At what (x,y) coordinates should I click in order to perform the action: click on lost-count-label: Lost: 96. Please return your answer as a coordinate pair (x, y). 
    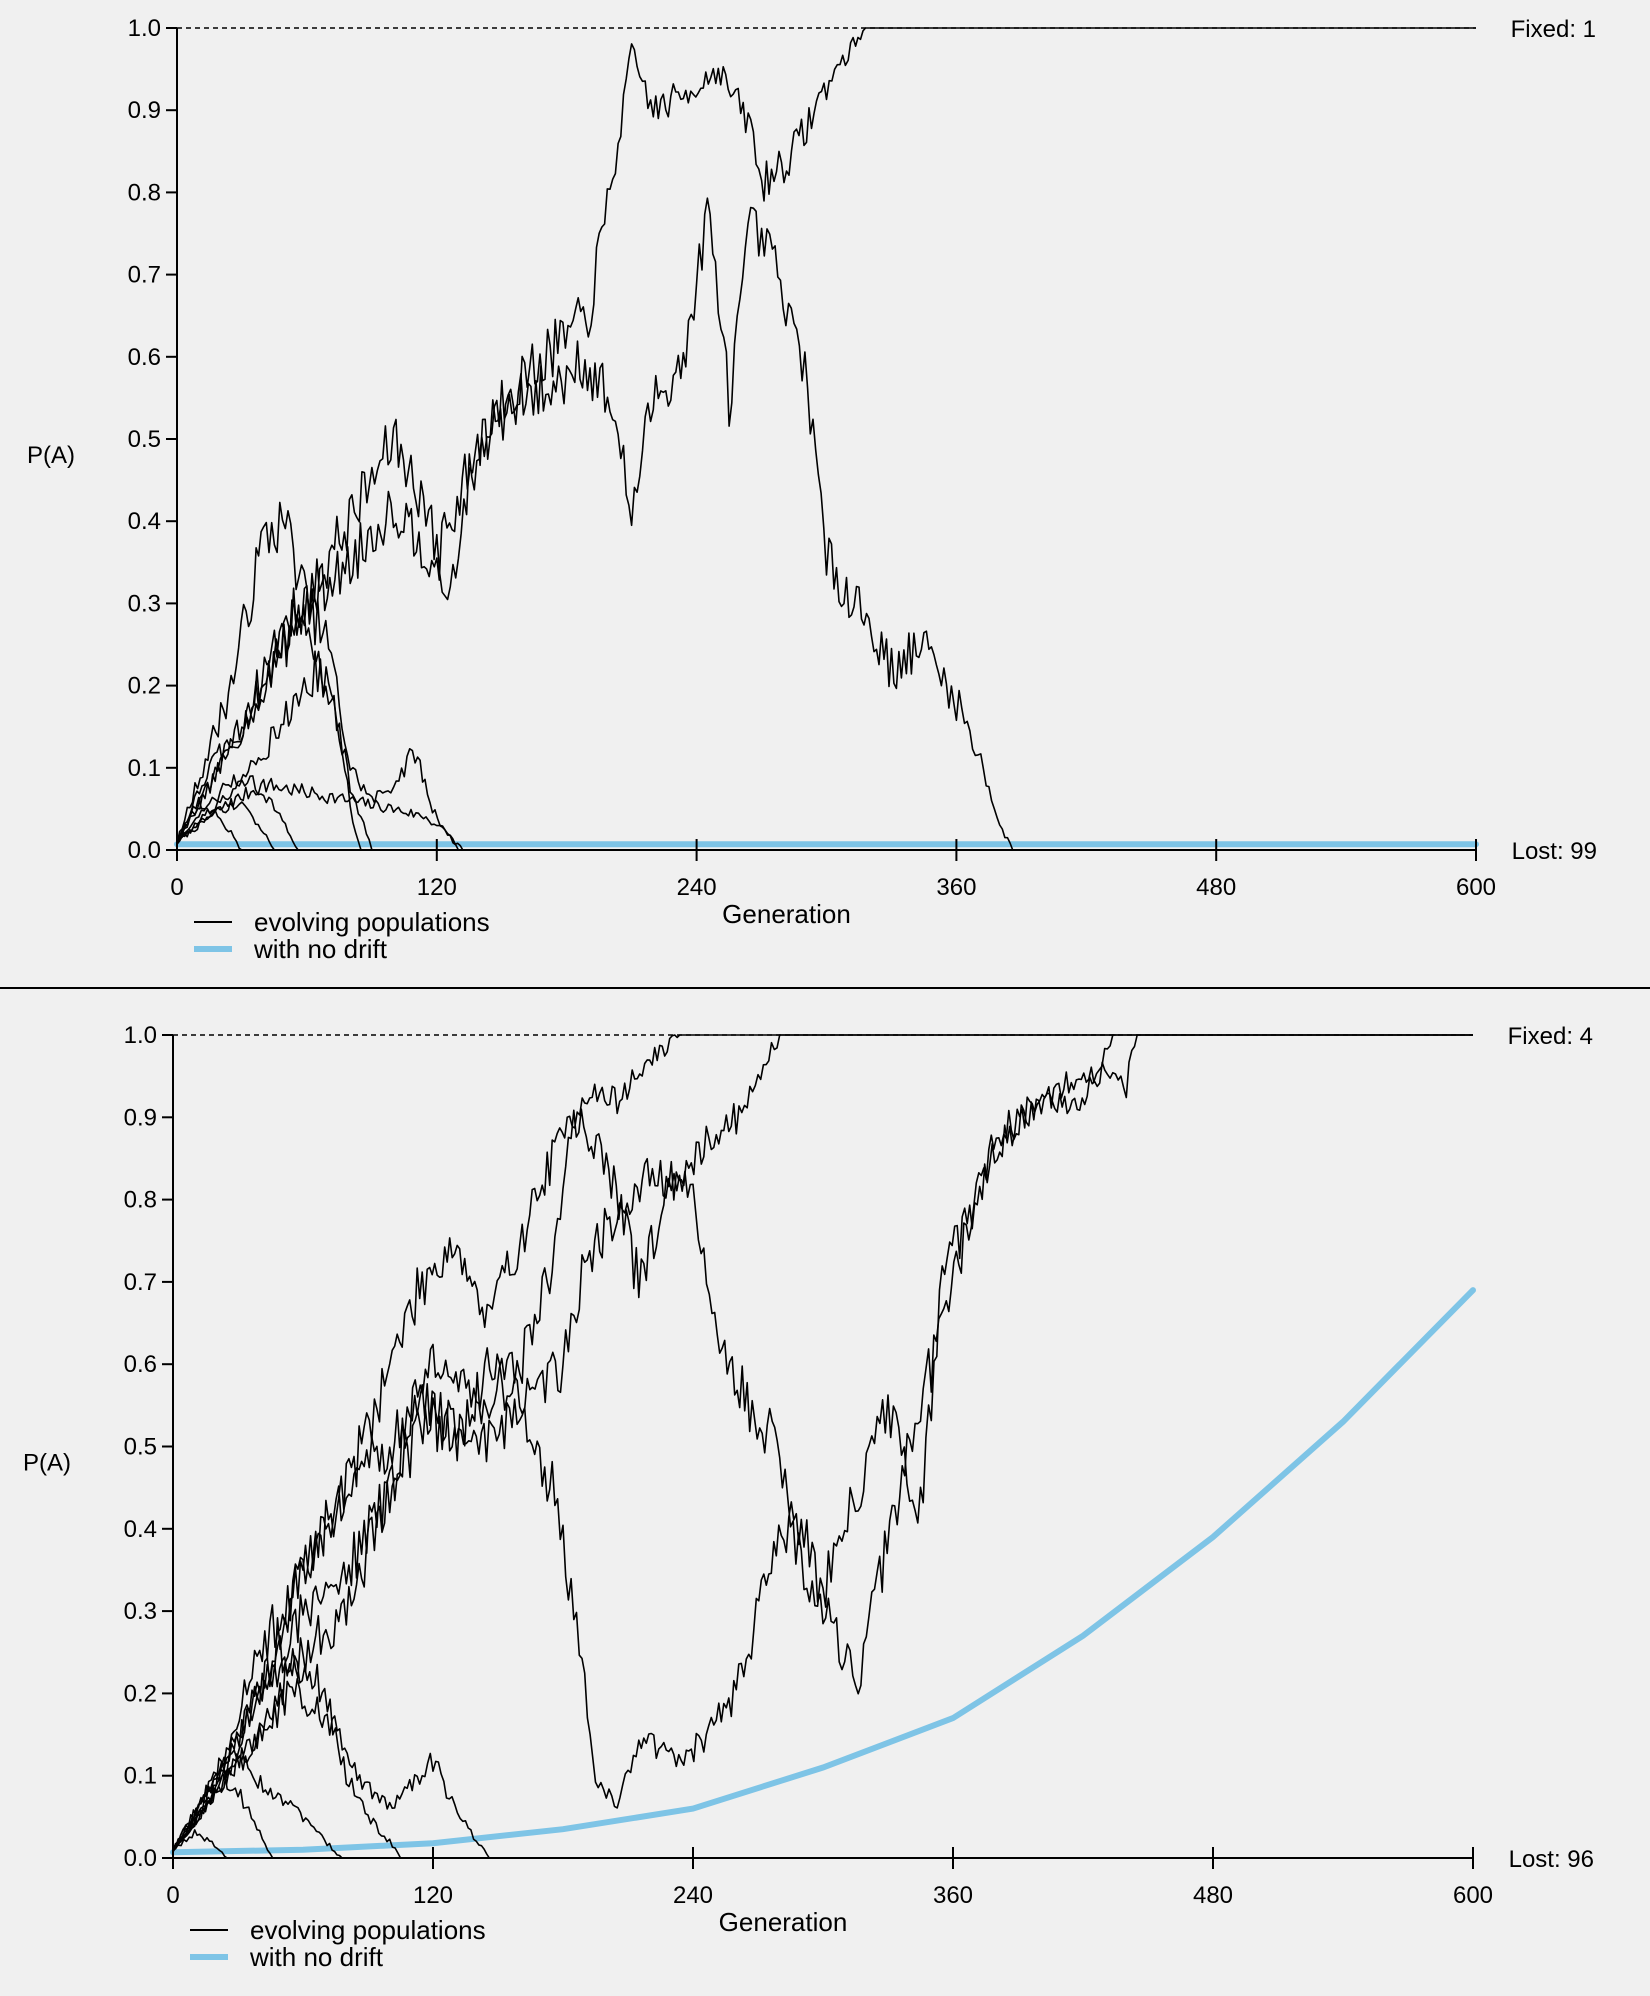
    Looking at the image, I should click on (1551, 1859).